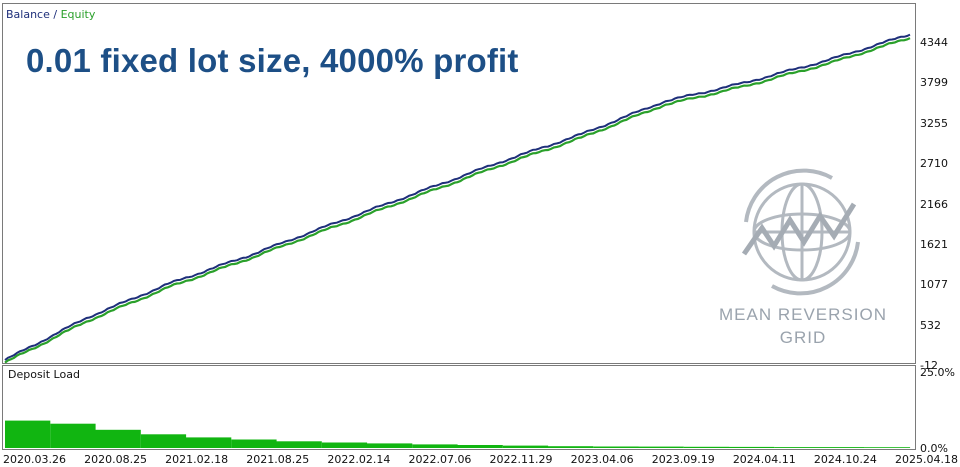 The height and width of the screenshot is (467, 960). Describe the element at coordinates (929, 365) in the screenshot. I see `y-tick-label: -12` at that location.